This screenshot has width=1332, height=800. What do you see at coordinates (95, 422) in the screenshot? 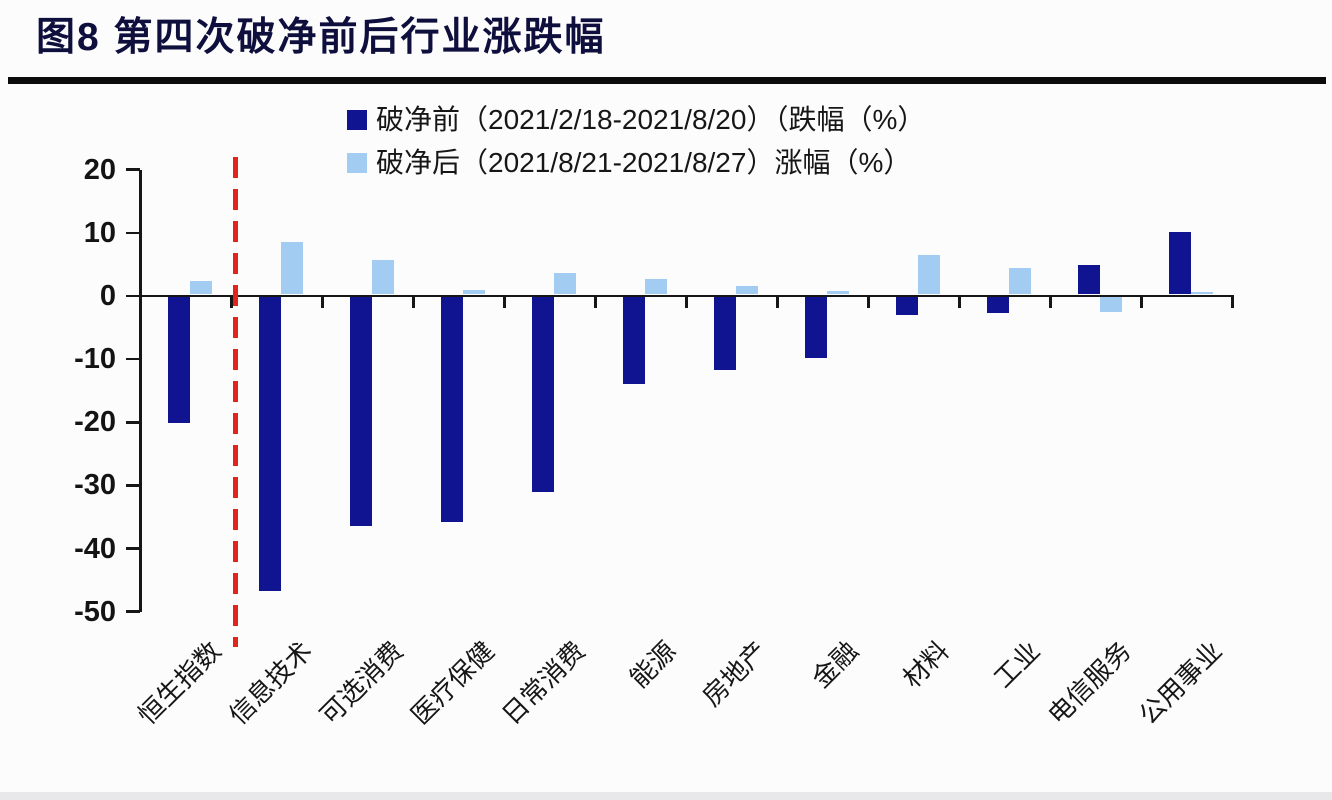
I see `y-tick-label: -20` at bounding box center [95, 422].